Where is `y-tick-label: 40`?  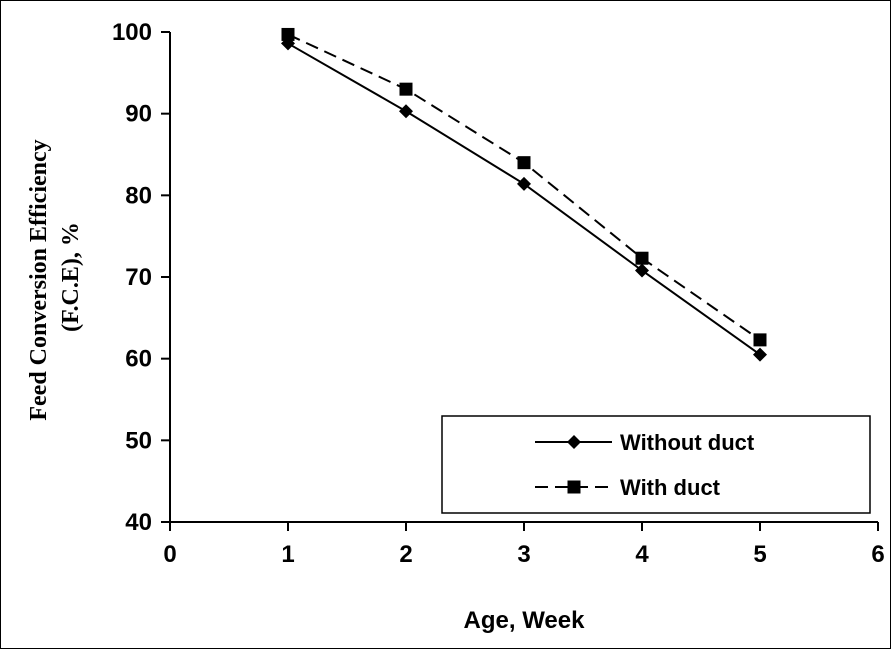 y-tick-label: 40 is located at coordinates (138, 522).